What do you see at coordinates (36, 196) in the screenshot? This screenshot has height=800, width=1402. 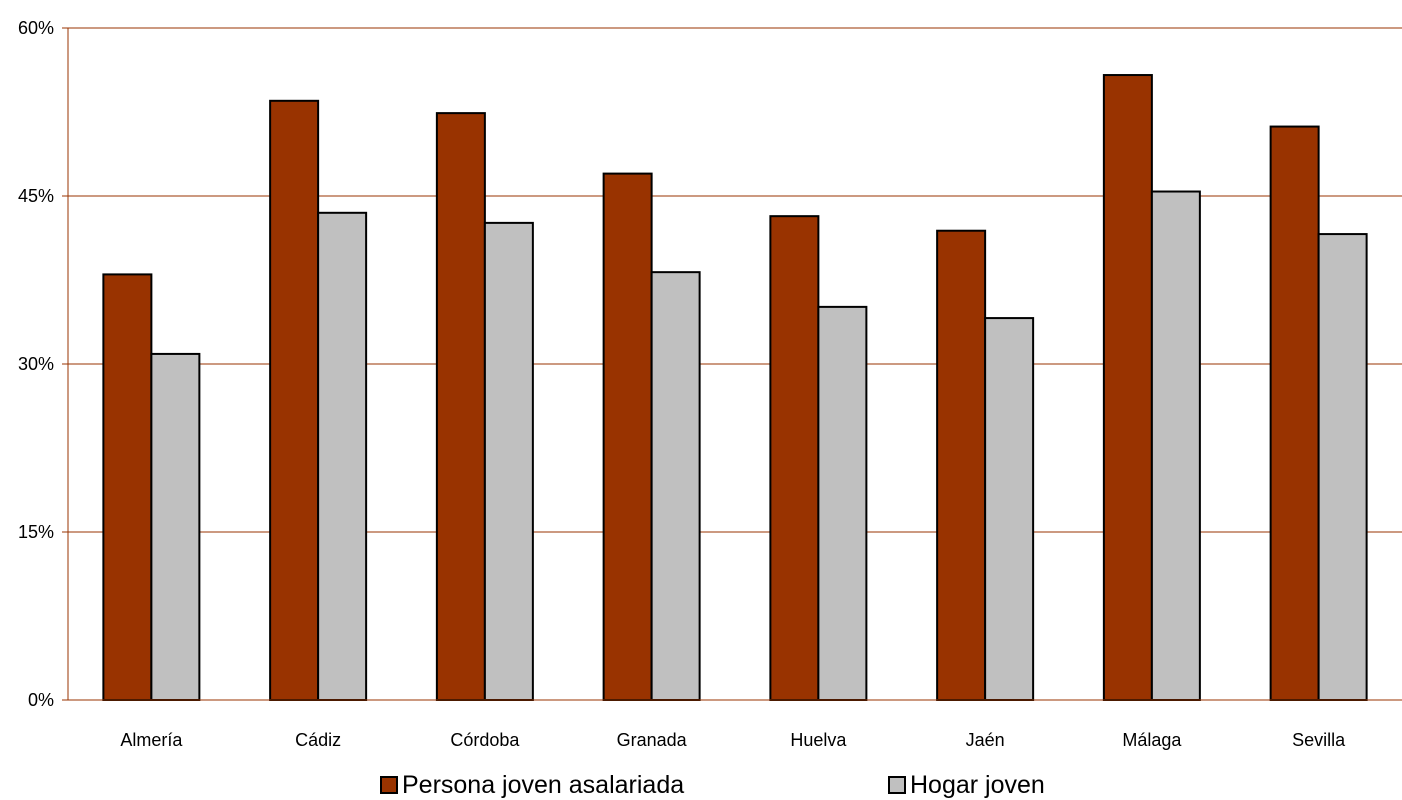 I see `y-tick-label: 45%` at bounding box center [36, 196].